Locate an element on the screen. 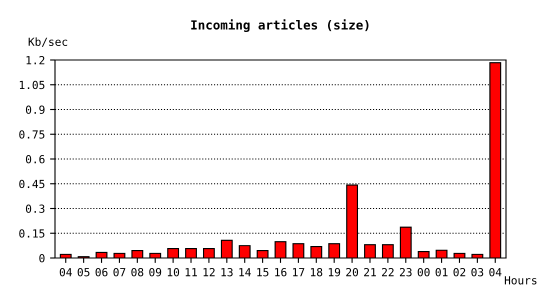  x-tick-label: 07 is located at coordinates (119, 272).